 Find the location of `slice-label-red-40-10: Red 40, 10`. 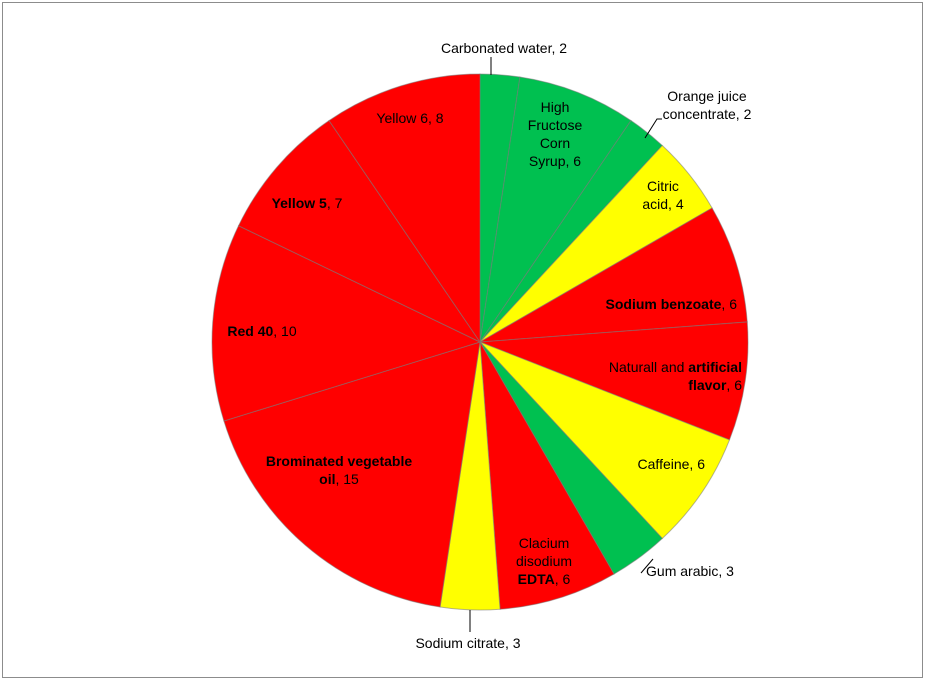

slice-label-red-40-10: Red 40, 10 is located at coordinates (261, 331).